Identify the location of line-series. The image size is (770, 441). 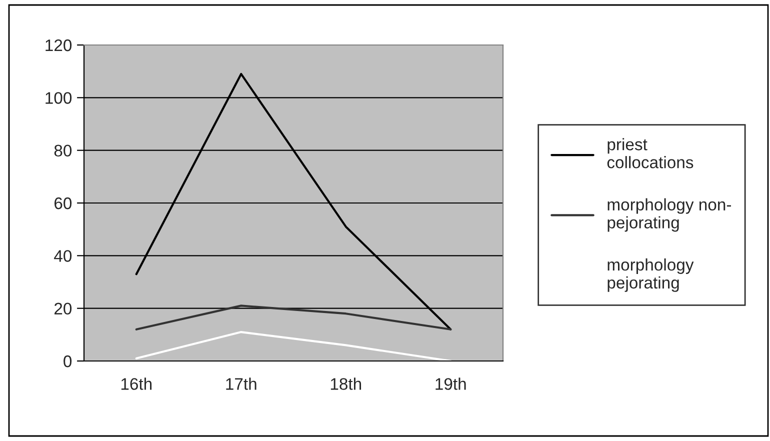
(293, 345).